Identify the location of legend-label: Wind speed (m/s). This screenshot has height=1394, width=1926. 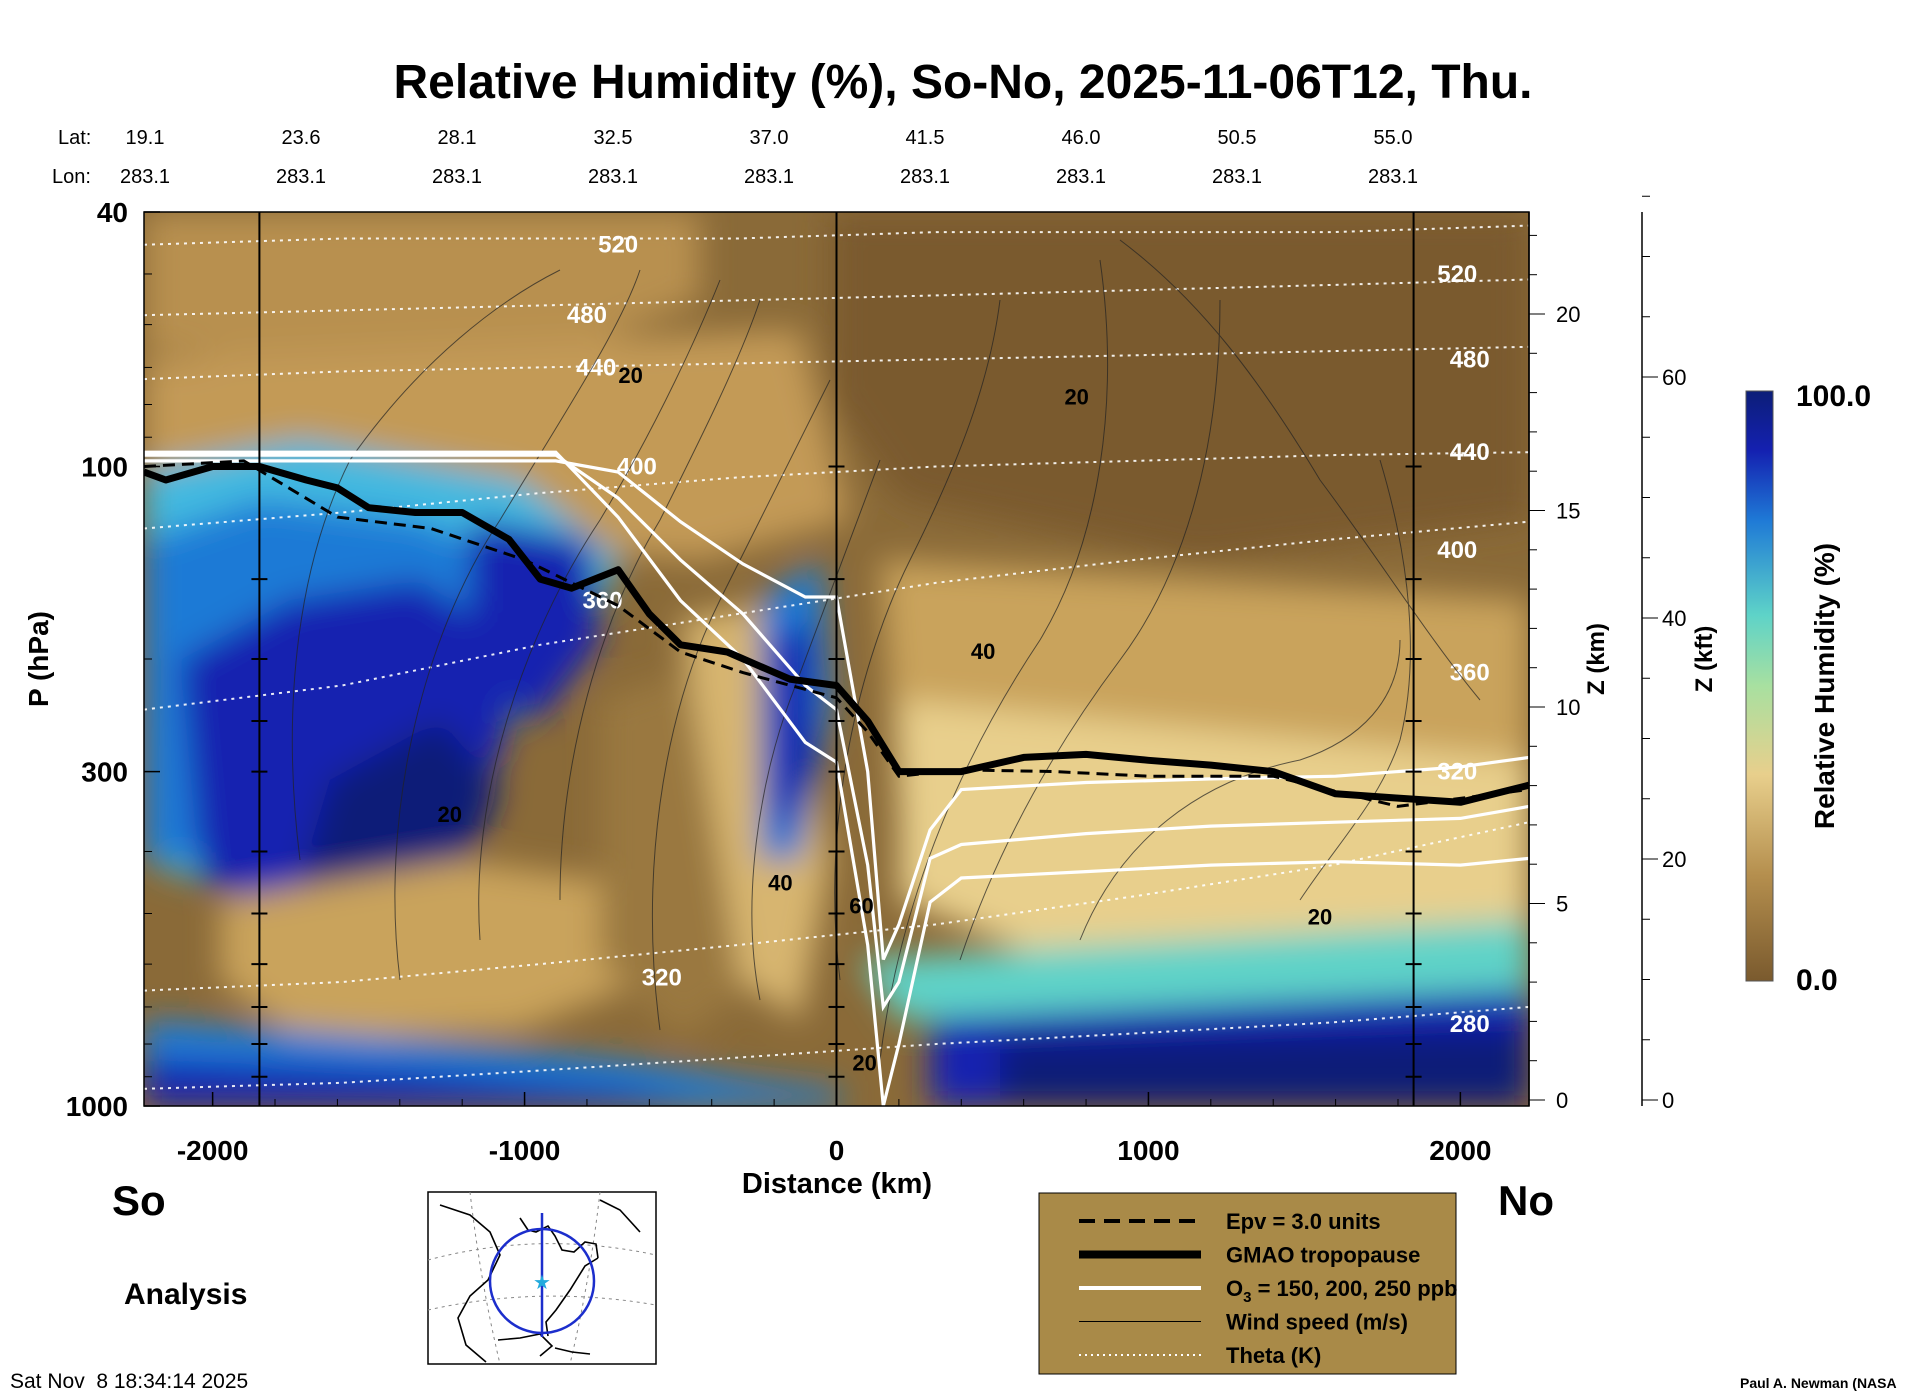
(1317, 1322).